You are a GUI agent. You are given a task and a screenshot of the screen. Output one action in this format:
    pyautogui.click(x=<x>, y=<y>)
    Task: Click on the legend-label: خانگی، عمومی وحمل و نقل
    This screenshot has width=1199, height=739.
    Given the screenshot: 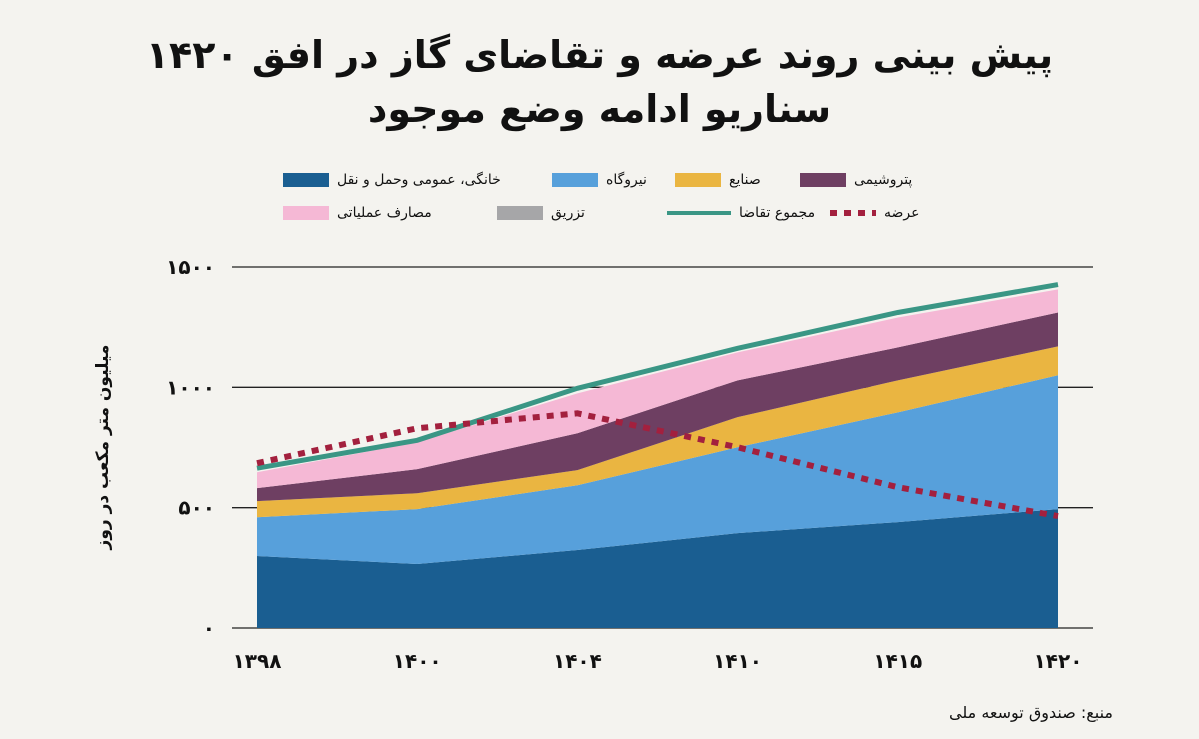 What is the action you would take?
    pyautogui.click(x=419, y=180)
    